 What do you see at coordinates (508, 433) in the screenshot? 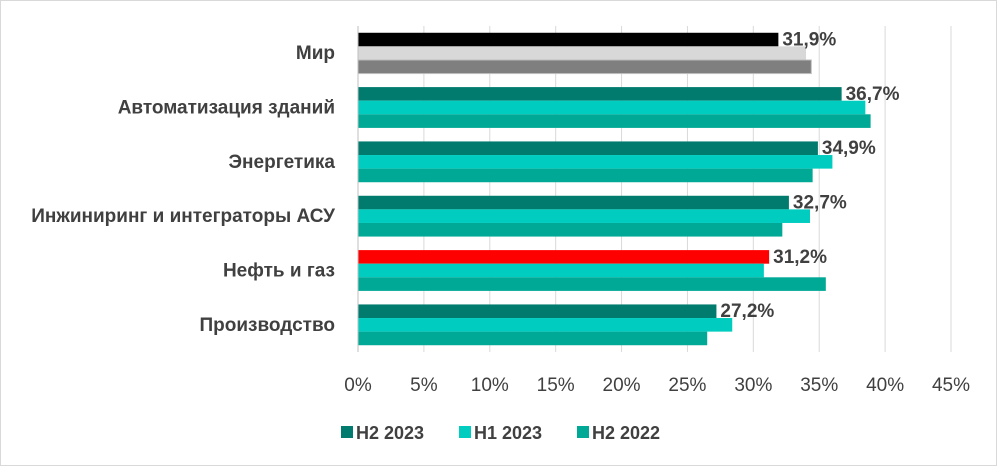
I see `legend-label-2: H1 2023` at bounding box center [508, 433].